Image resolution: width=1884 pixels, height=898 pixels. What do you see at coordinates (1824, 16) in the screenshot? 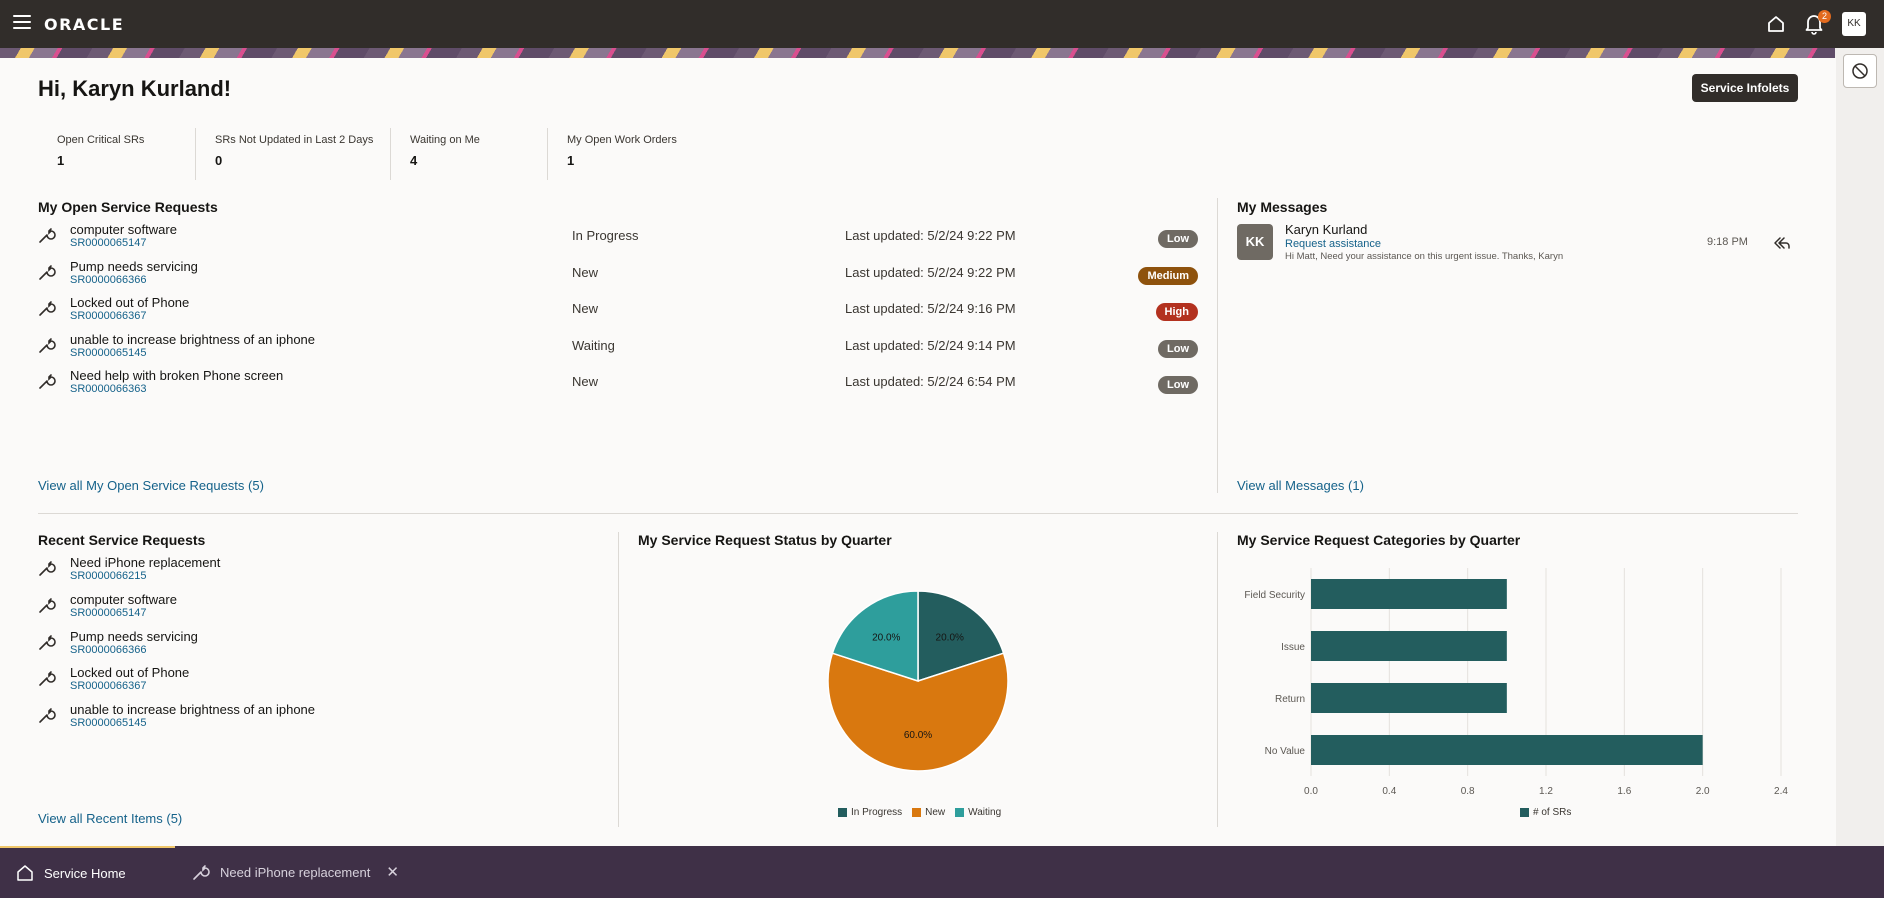
I see `notification-badge: 2` at bounding box center [1824, 16].